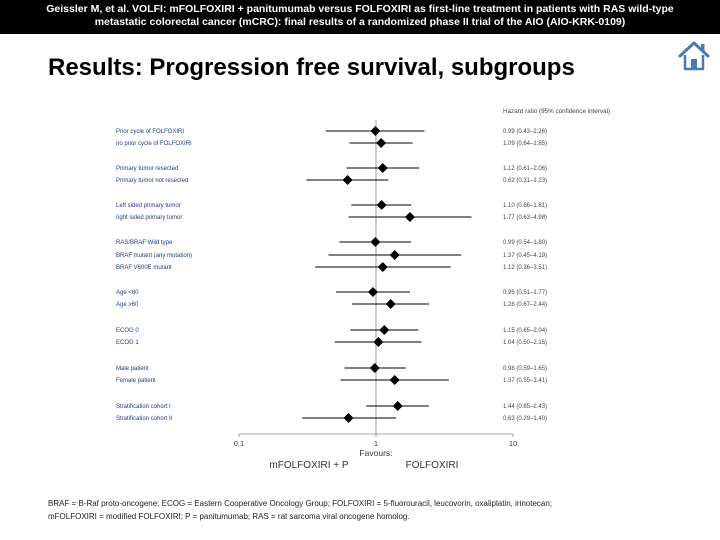  What do you see at coordinates (525, 243) in the screenshot?
I see `row-value-6: 0.99 (0.54–1.80)` at bounding box center [525, 243].